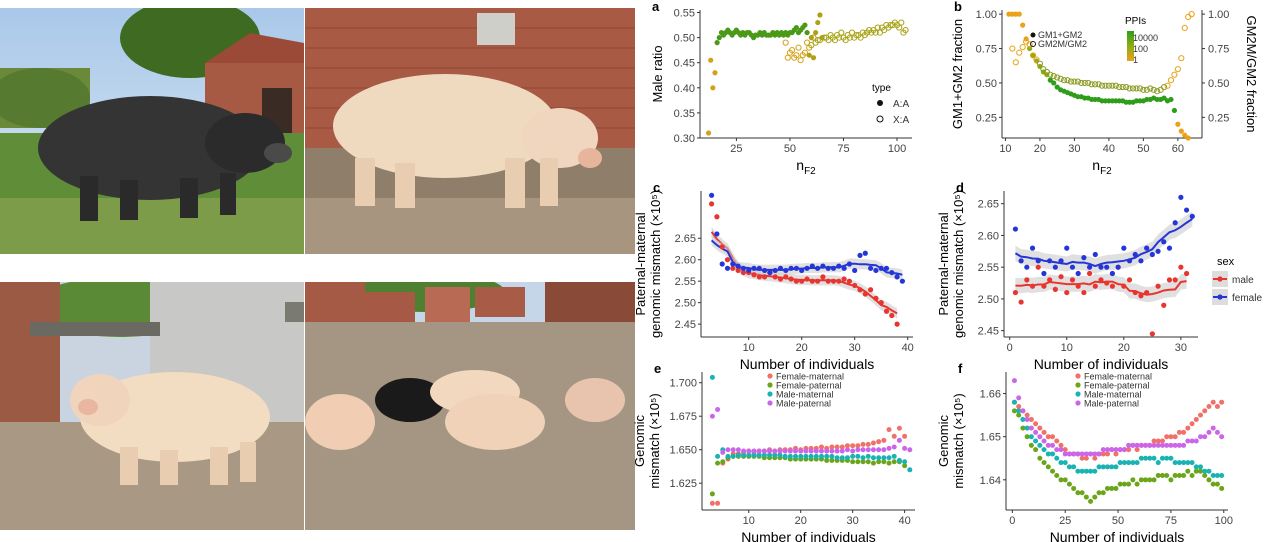 The width and height of the screenshot is (1270, 542). Describe the element at coordinates (1113, 395) in the screenshot. I see `legend-label: Male-maternal` at that location.